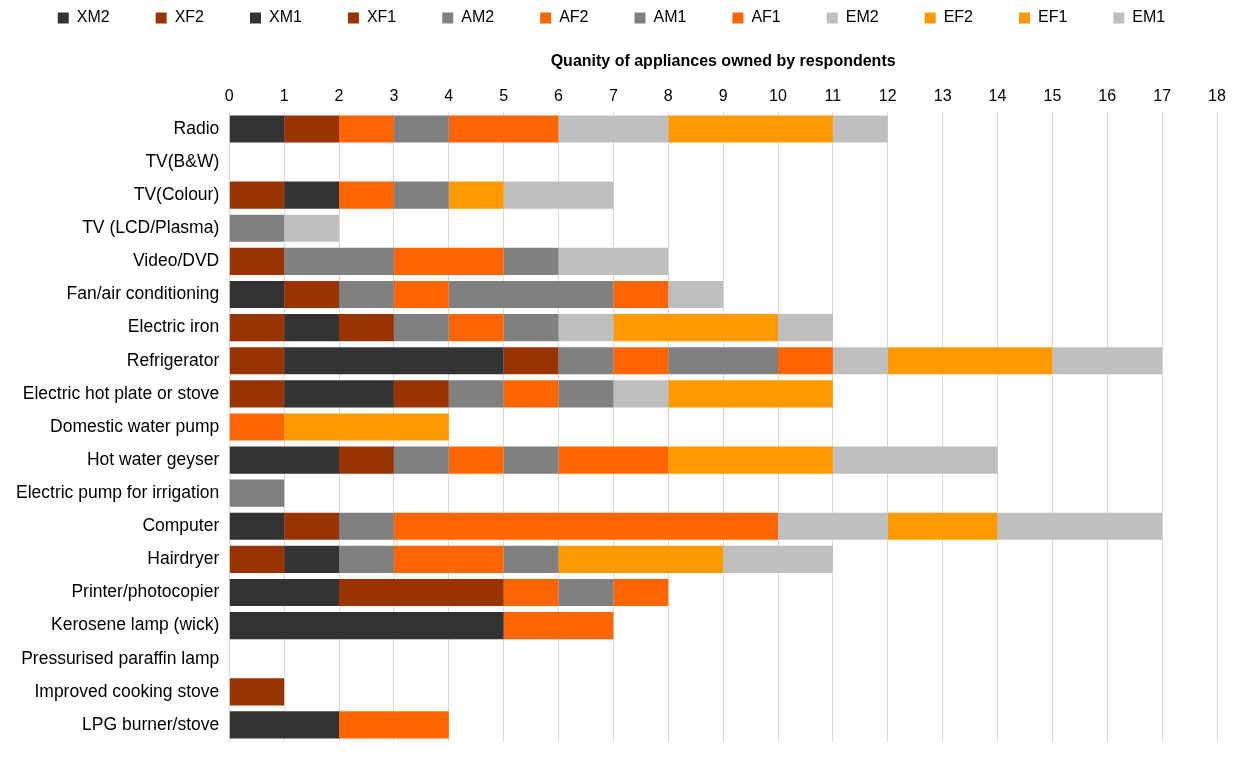 This screenshot has height=762, width=1233. Describe the element at coordinates (887, 96) in the screenshot. I see `x-tick-label: 12` at that location.